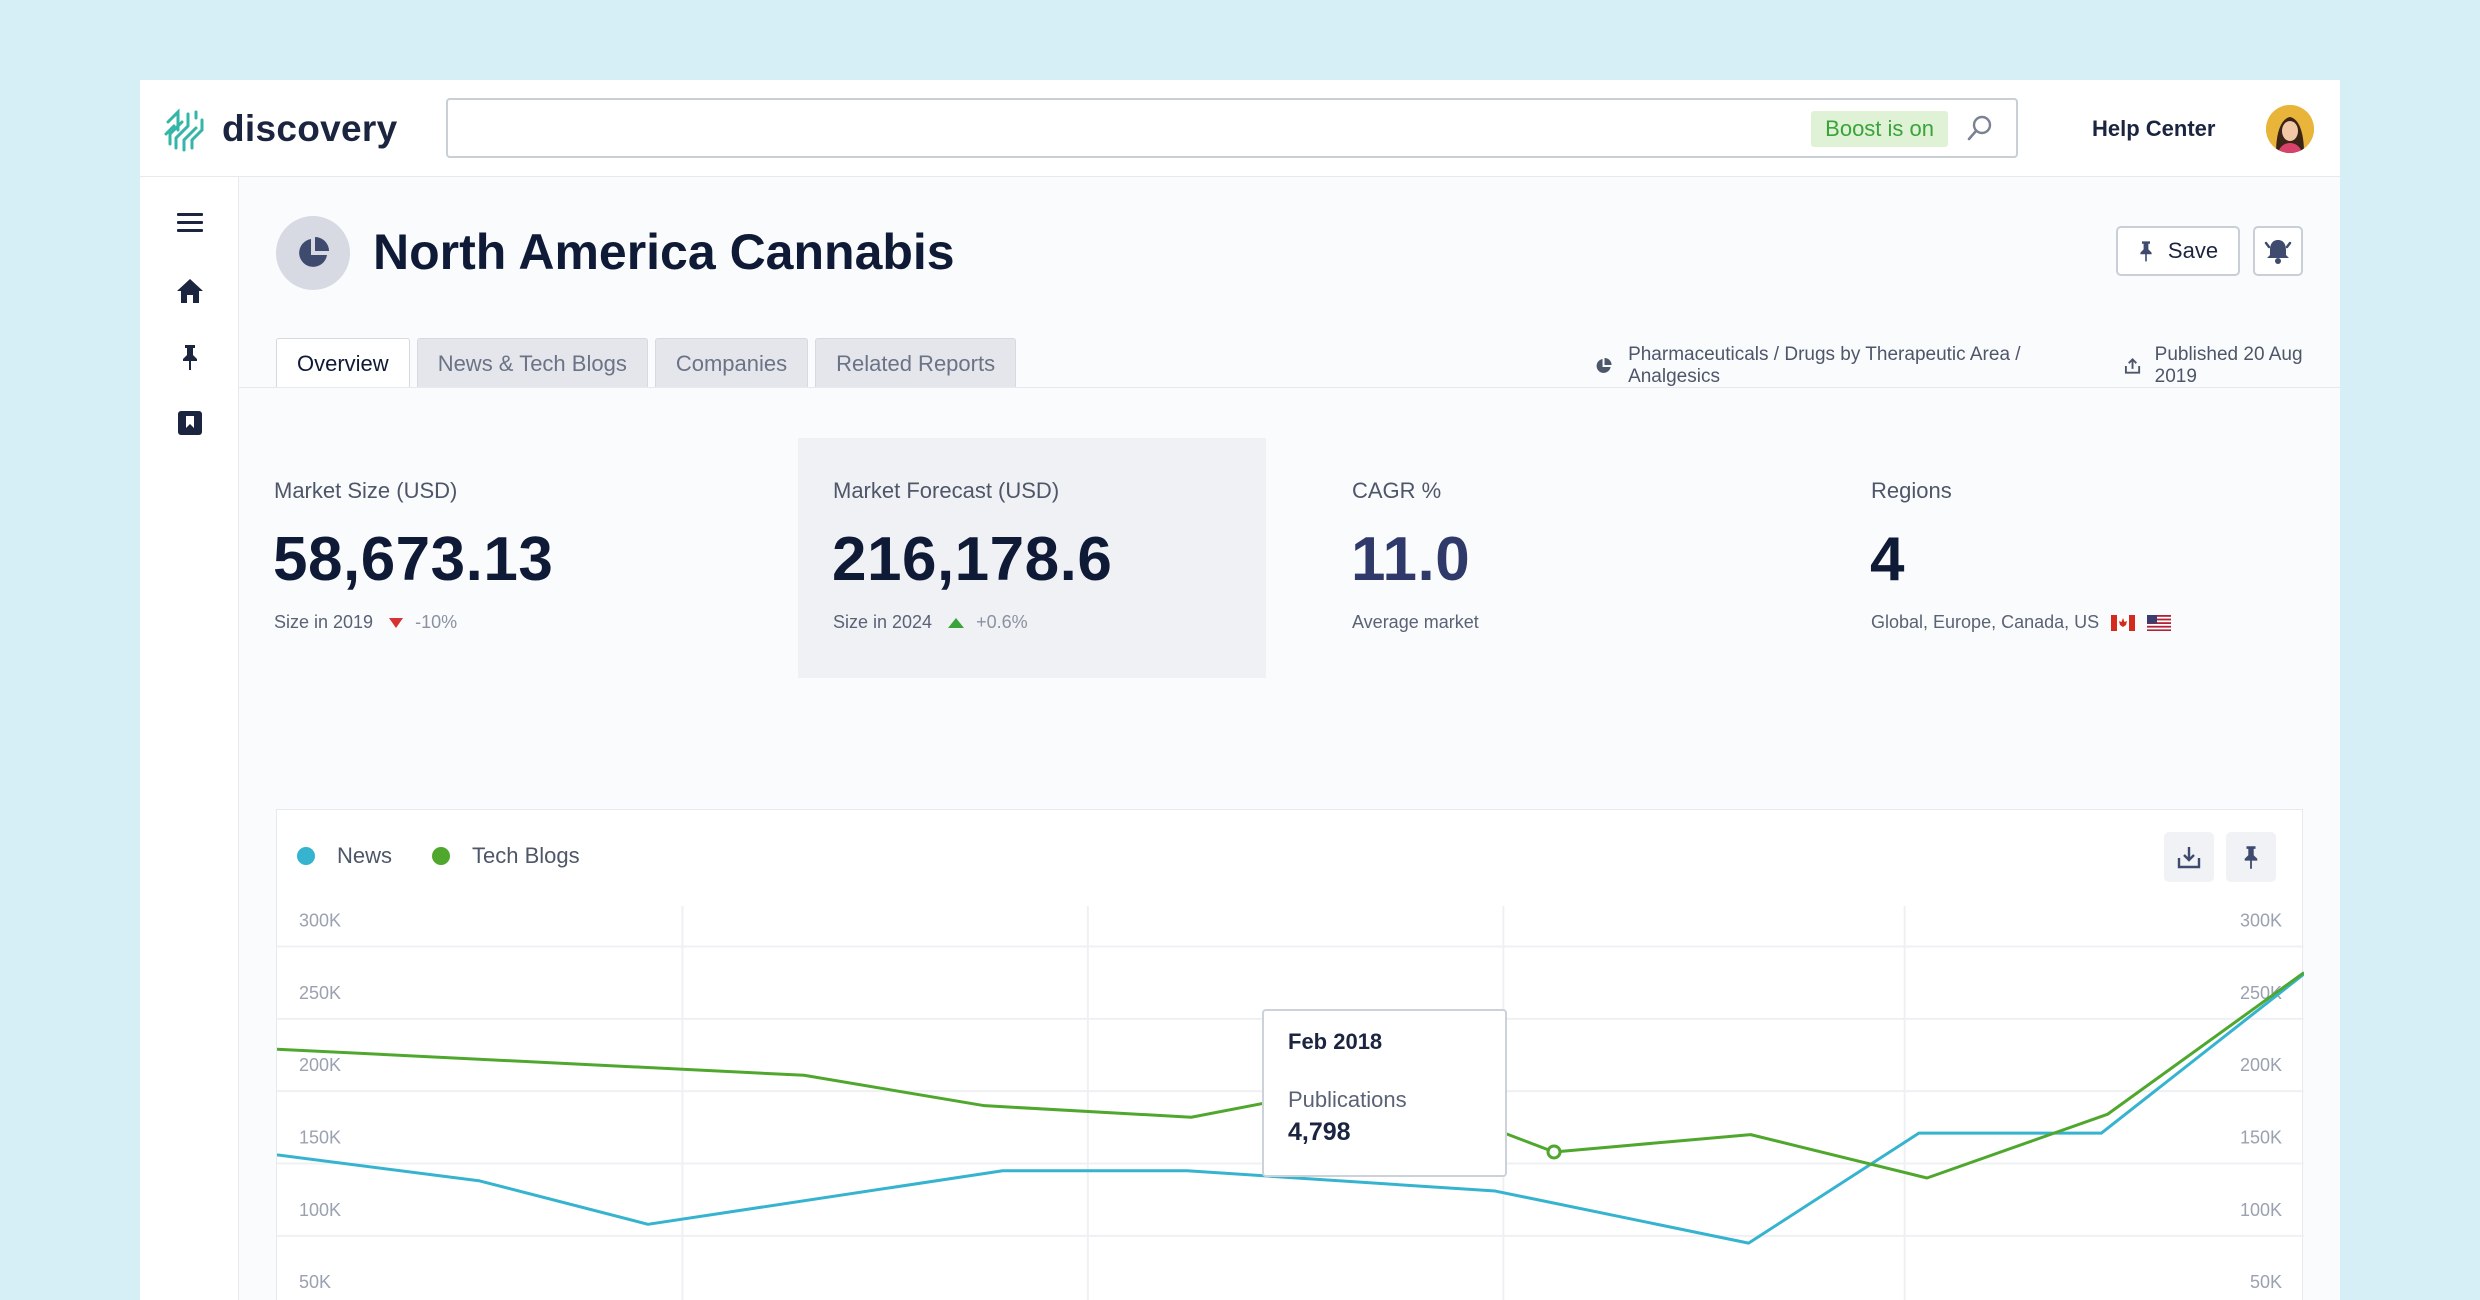 This screenshot has width=2480, height=1300. What do you see at coordinates (664, 252) in the screenshot?
I see `page-title: North America Cannabis` at bounding box center [664, 252].